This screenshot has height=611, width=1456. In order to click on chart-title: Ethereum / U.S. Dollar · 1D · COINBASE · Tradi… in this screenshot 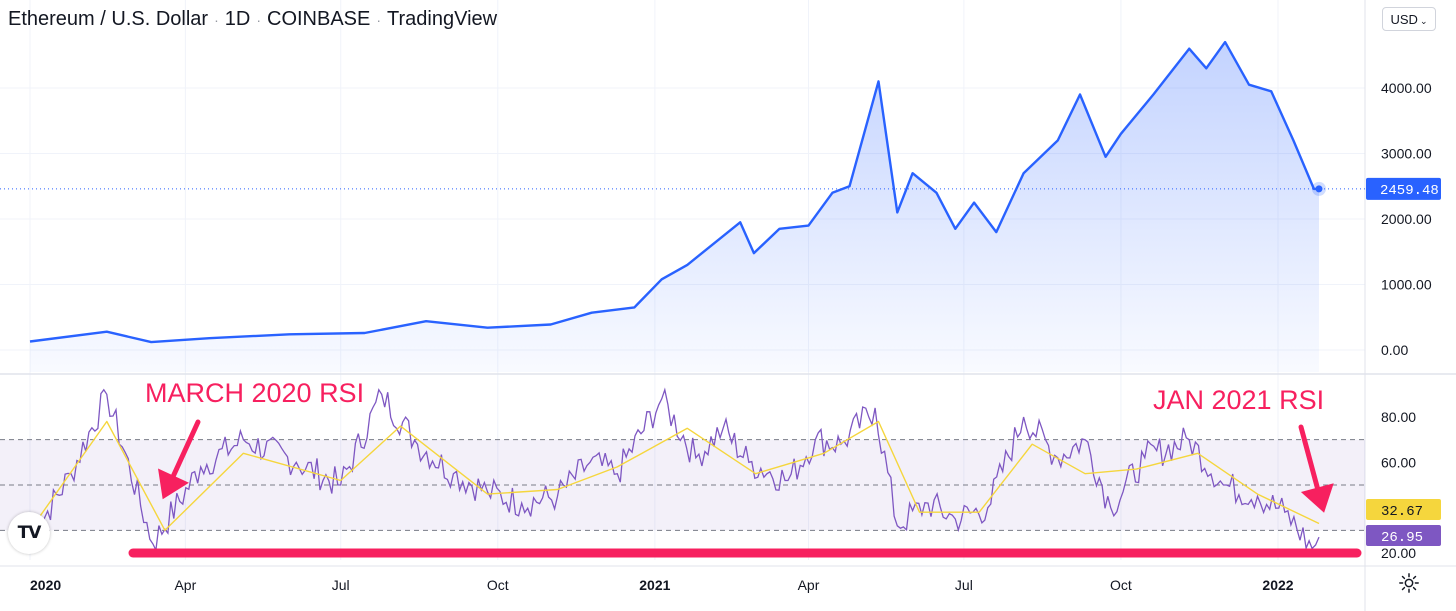, I will do `click(253, 19)`.